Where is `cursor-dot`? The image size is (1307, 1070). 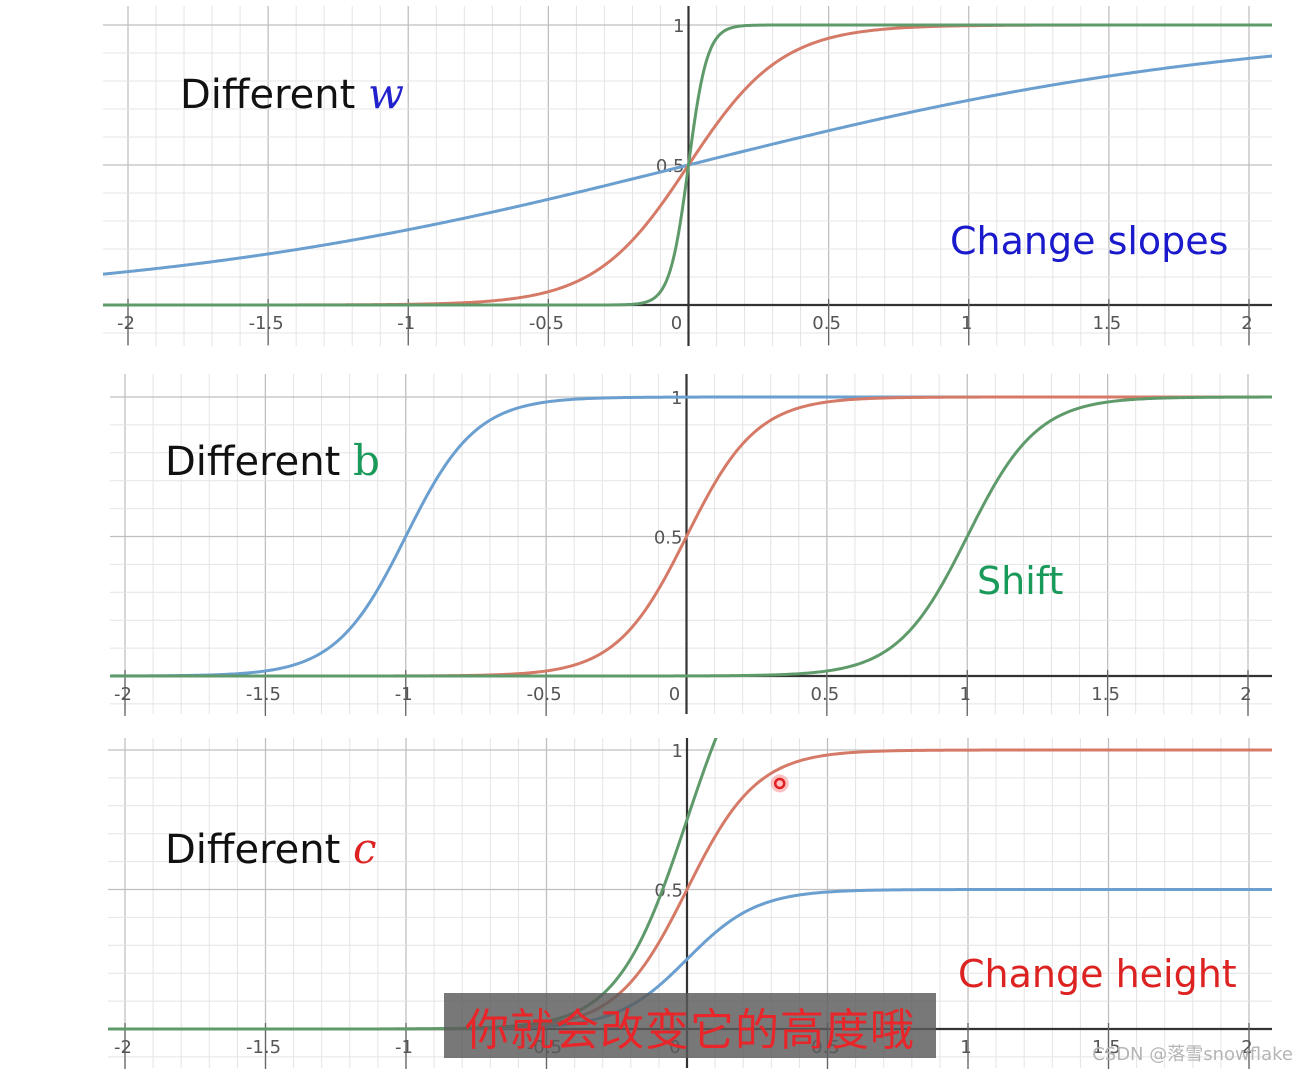 cursor-dot is located at coordinates (779, 783).